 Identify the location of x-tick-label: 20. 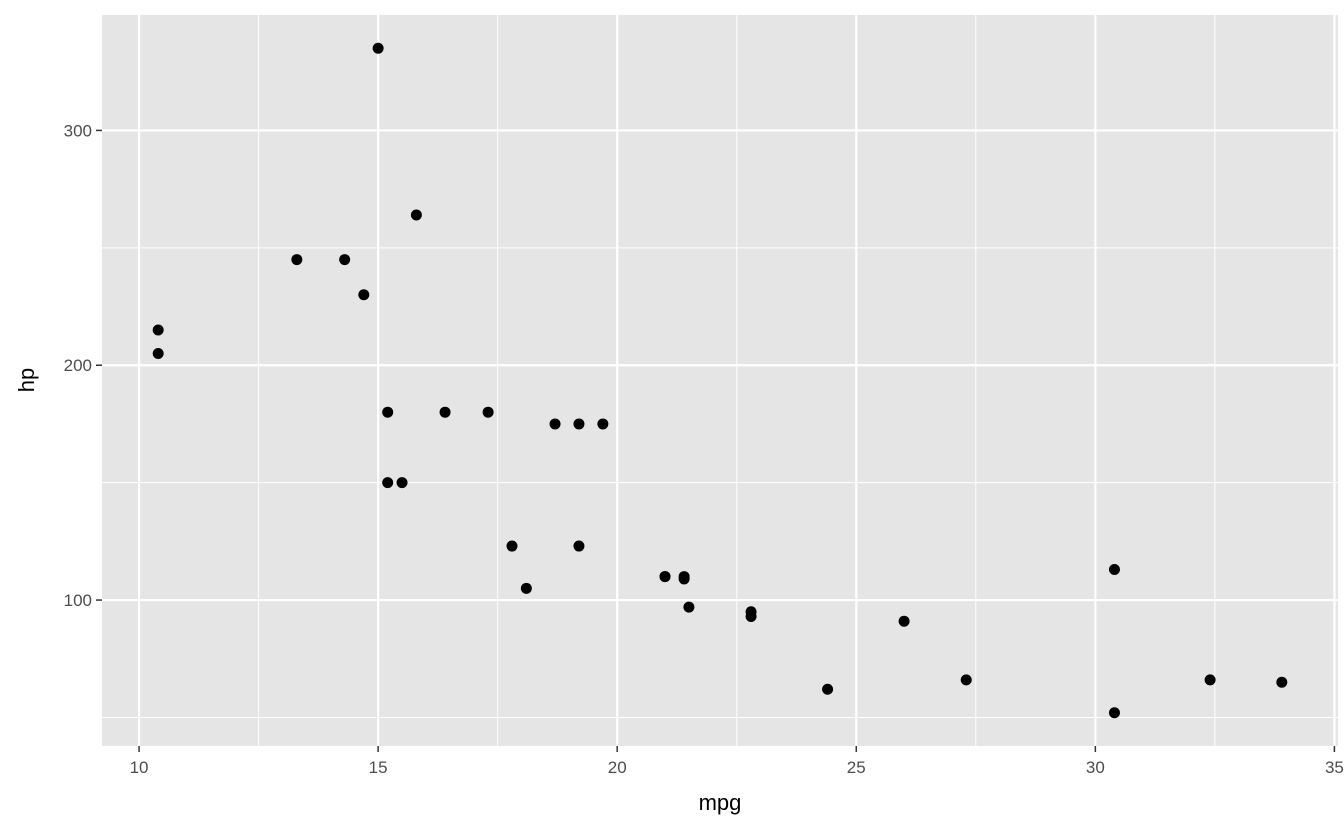
(617, 767).